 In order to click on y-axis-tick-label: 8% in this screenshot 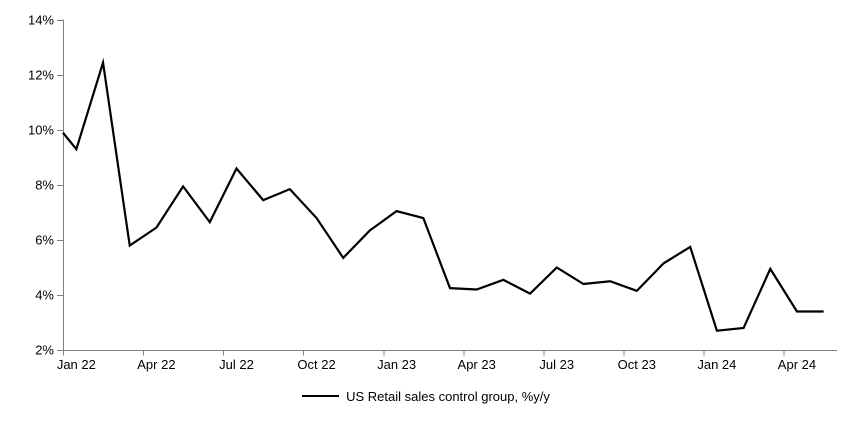, I will do `click(44, 185)`.